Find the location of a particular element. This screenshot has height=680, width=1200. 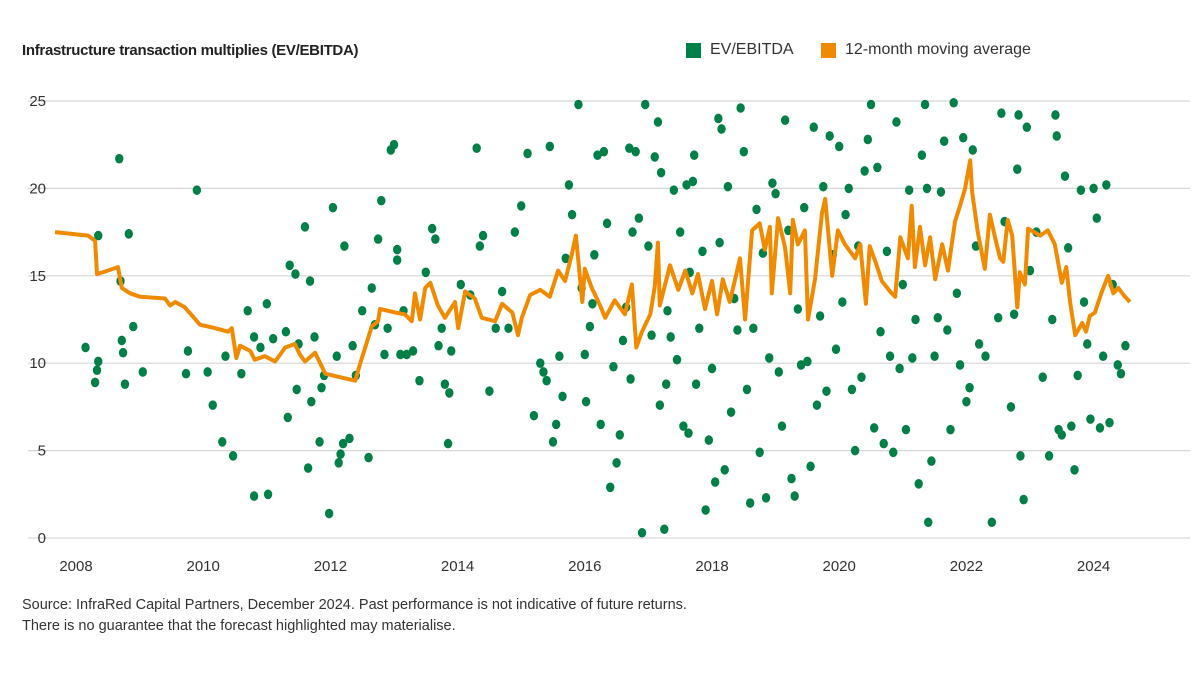

y-tick-label: 5 is located at coordinates (42, 451).